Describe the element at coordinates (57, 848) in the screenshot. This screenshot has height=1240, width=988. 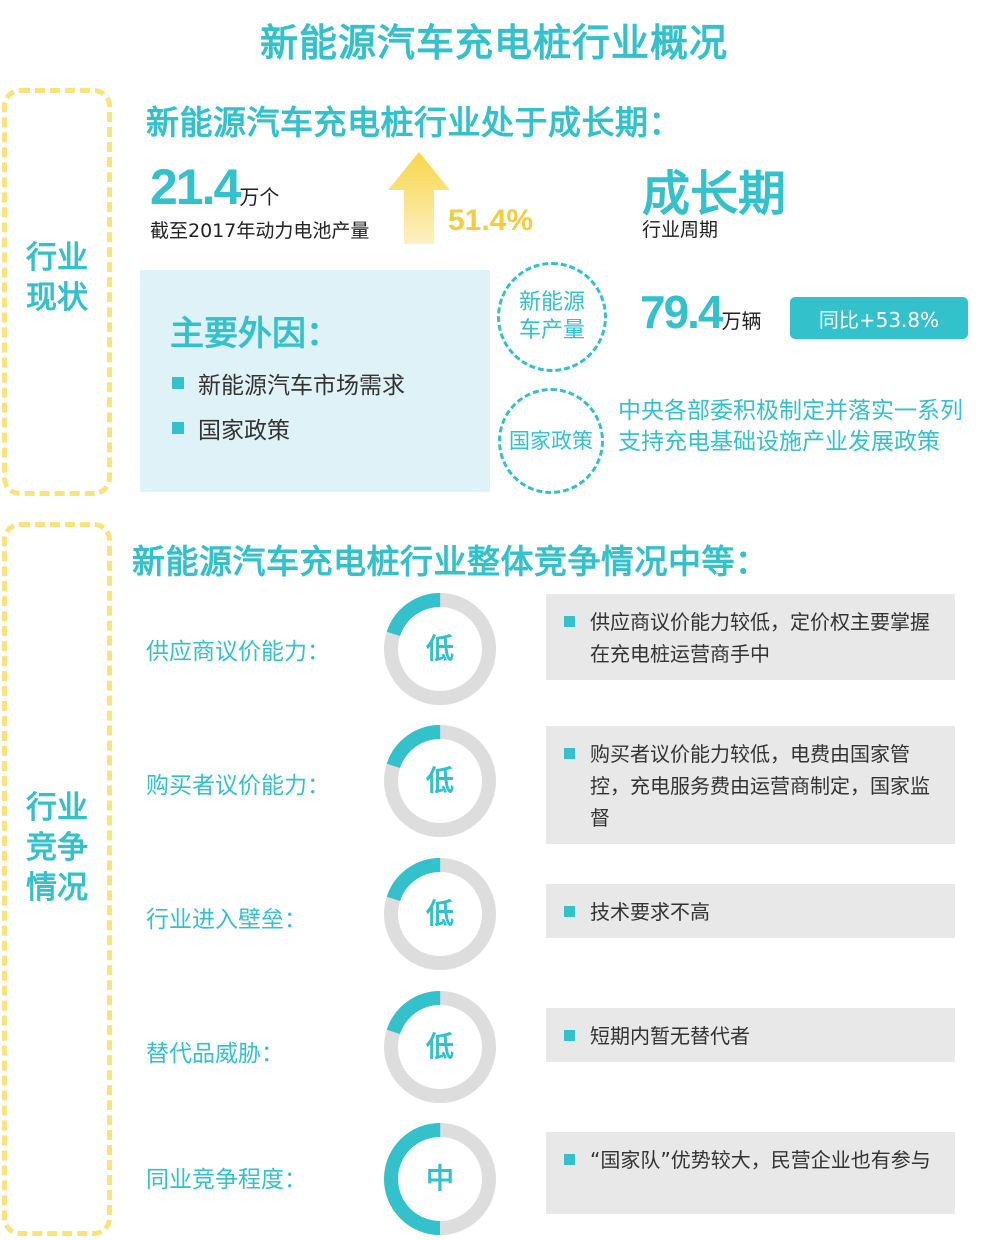
I see `competition-side-label: 行业 竞争 情况` at that location.